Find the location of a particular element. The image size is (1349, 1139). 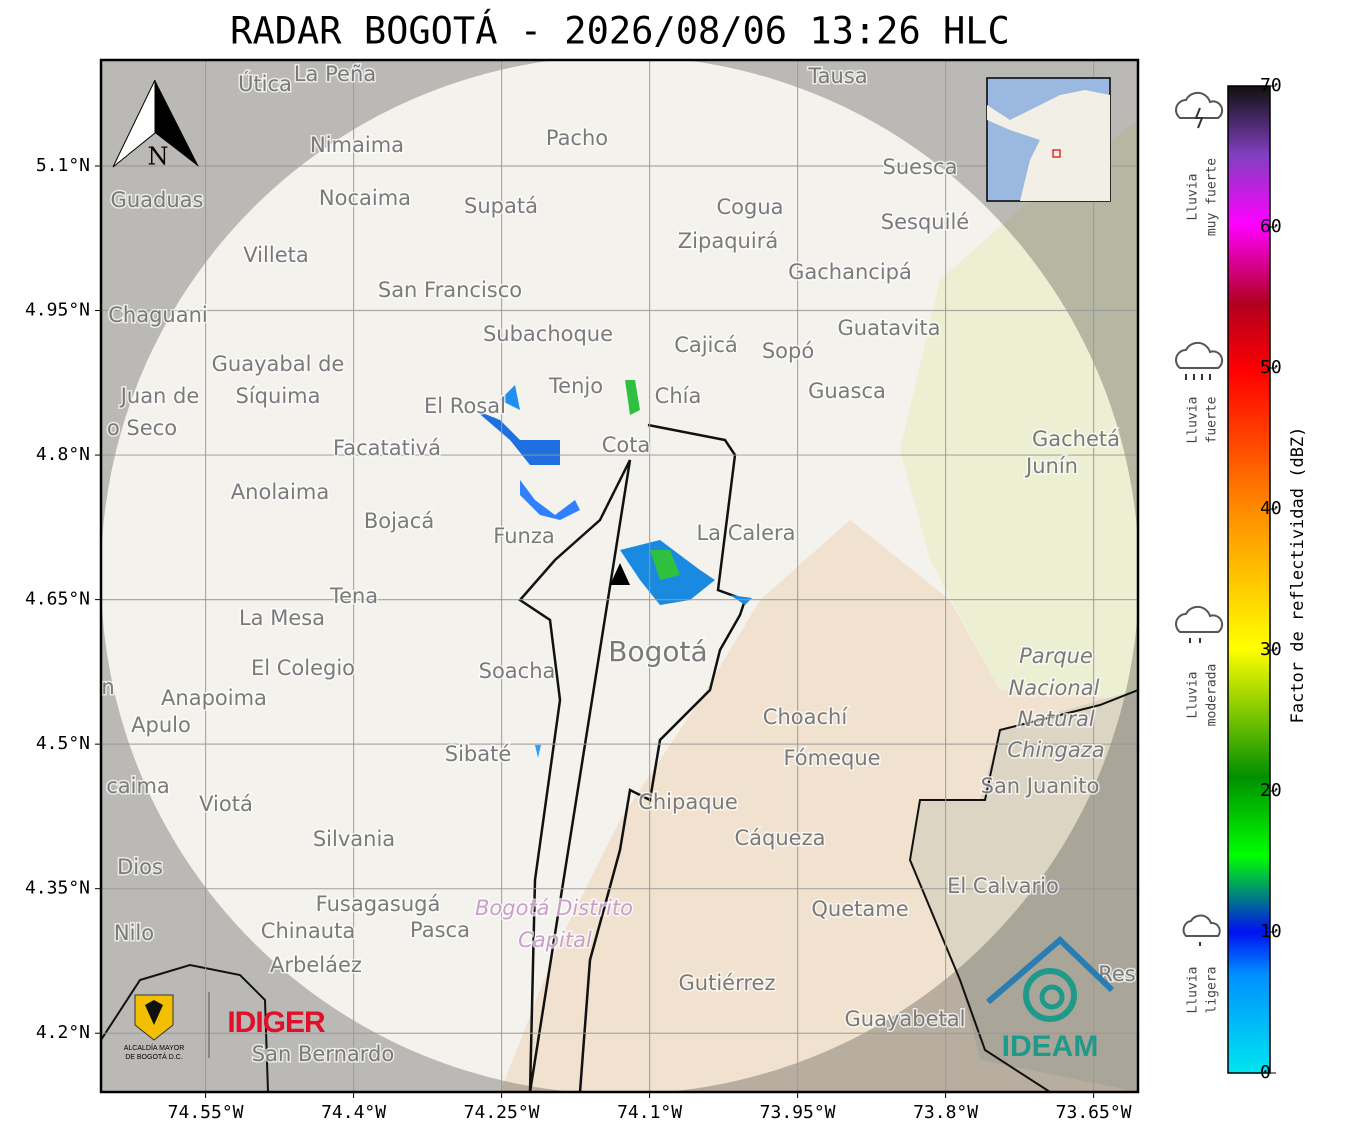

place-label: Gutiérrez is located at coordinates (727, 983).